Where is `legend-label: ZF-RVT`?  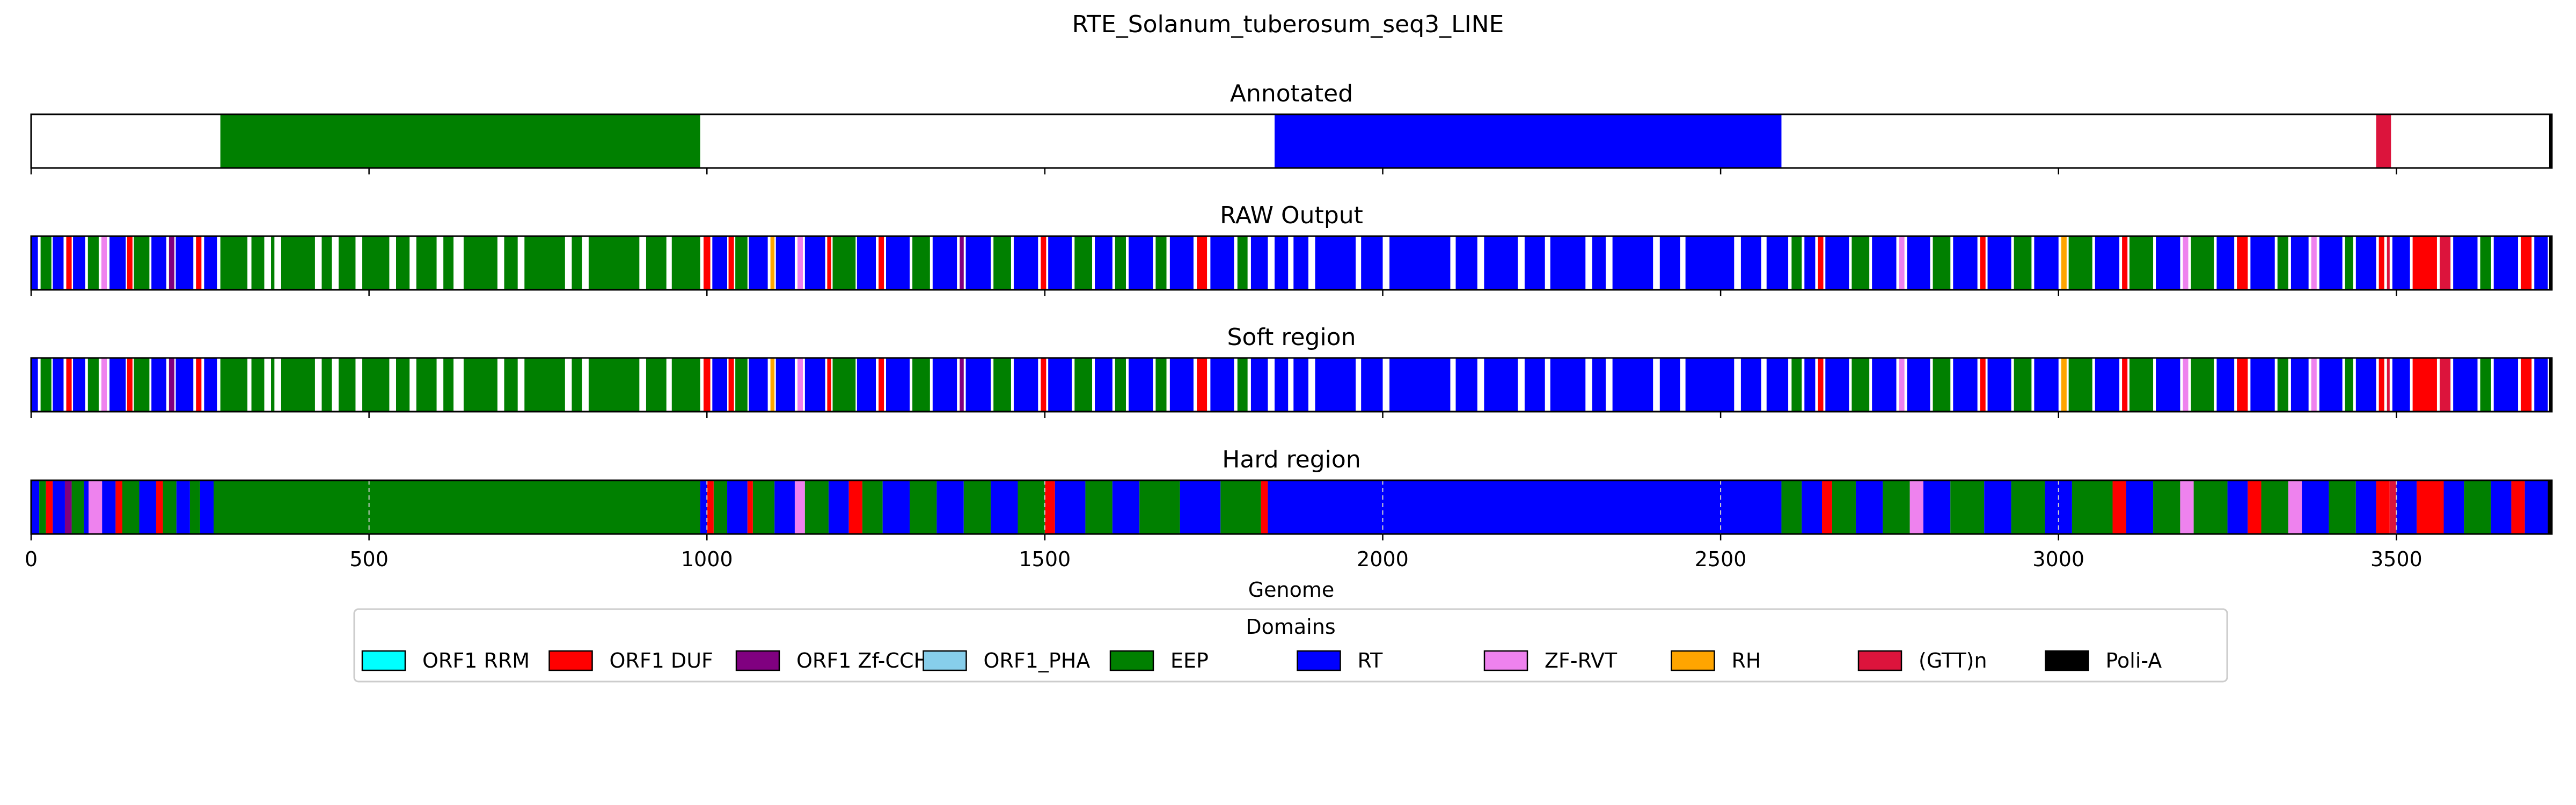
legend-label: ZF-RVT is located at coordinates (1581, 660).